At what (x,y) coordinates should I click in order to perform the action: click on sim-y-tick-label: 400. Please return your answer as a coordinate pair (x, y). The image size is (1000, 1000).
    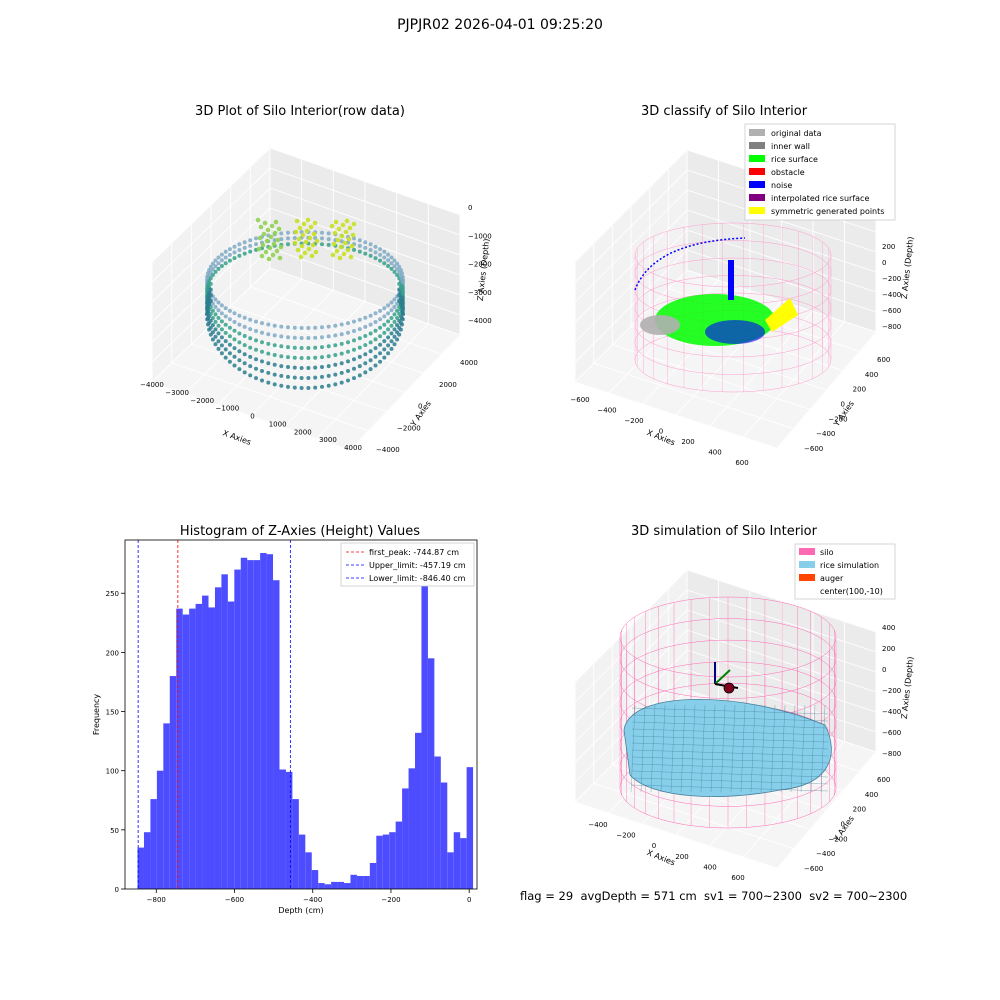
    Looking at the image, I should click on (871, 795).